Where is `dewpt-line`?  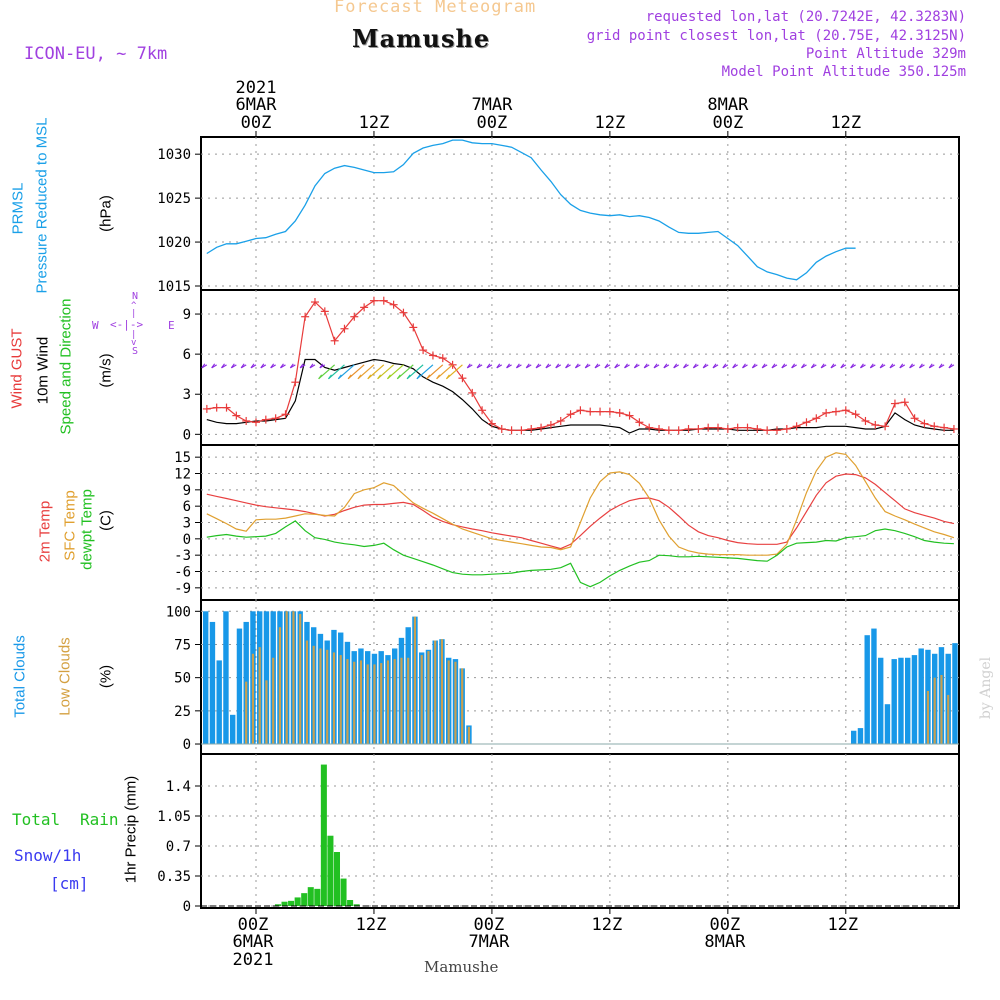
dewpt-line is located at coordinates (580, 554).